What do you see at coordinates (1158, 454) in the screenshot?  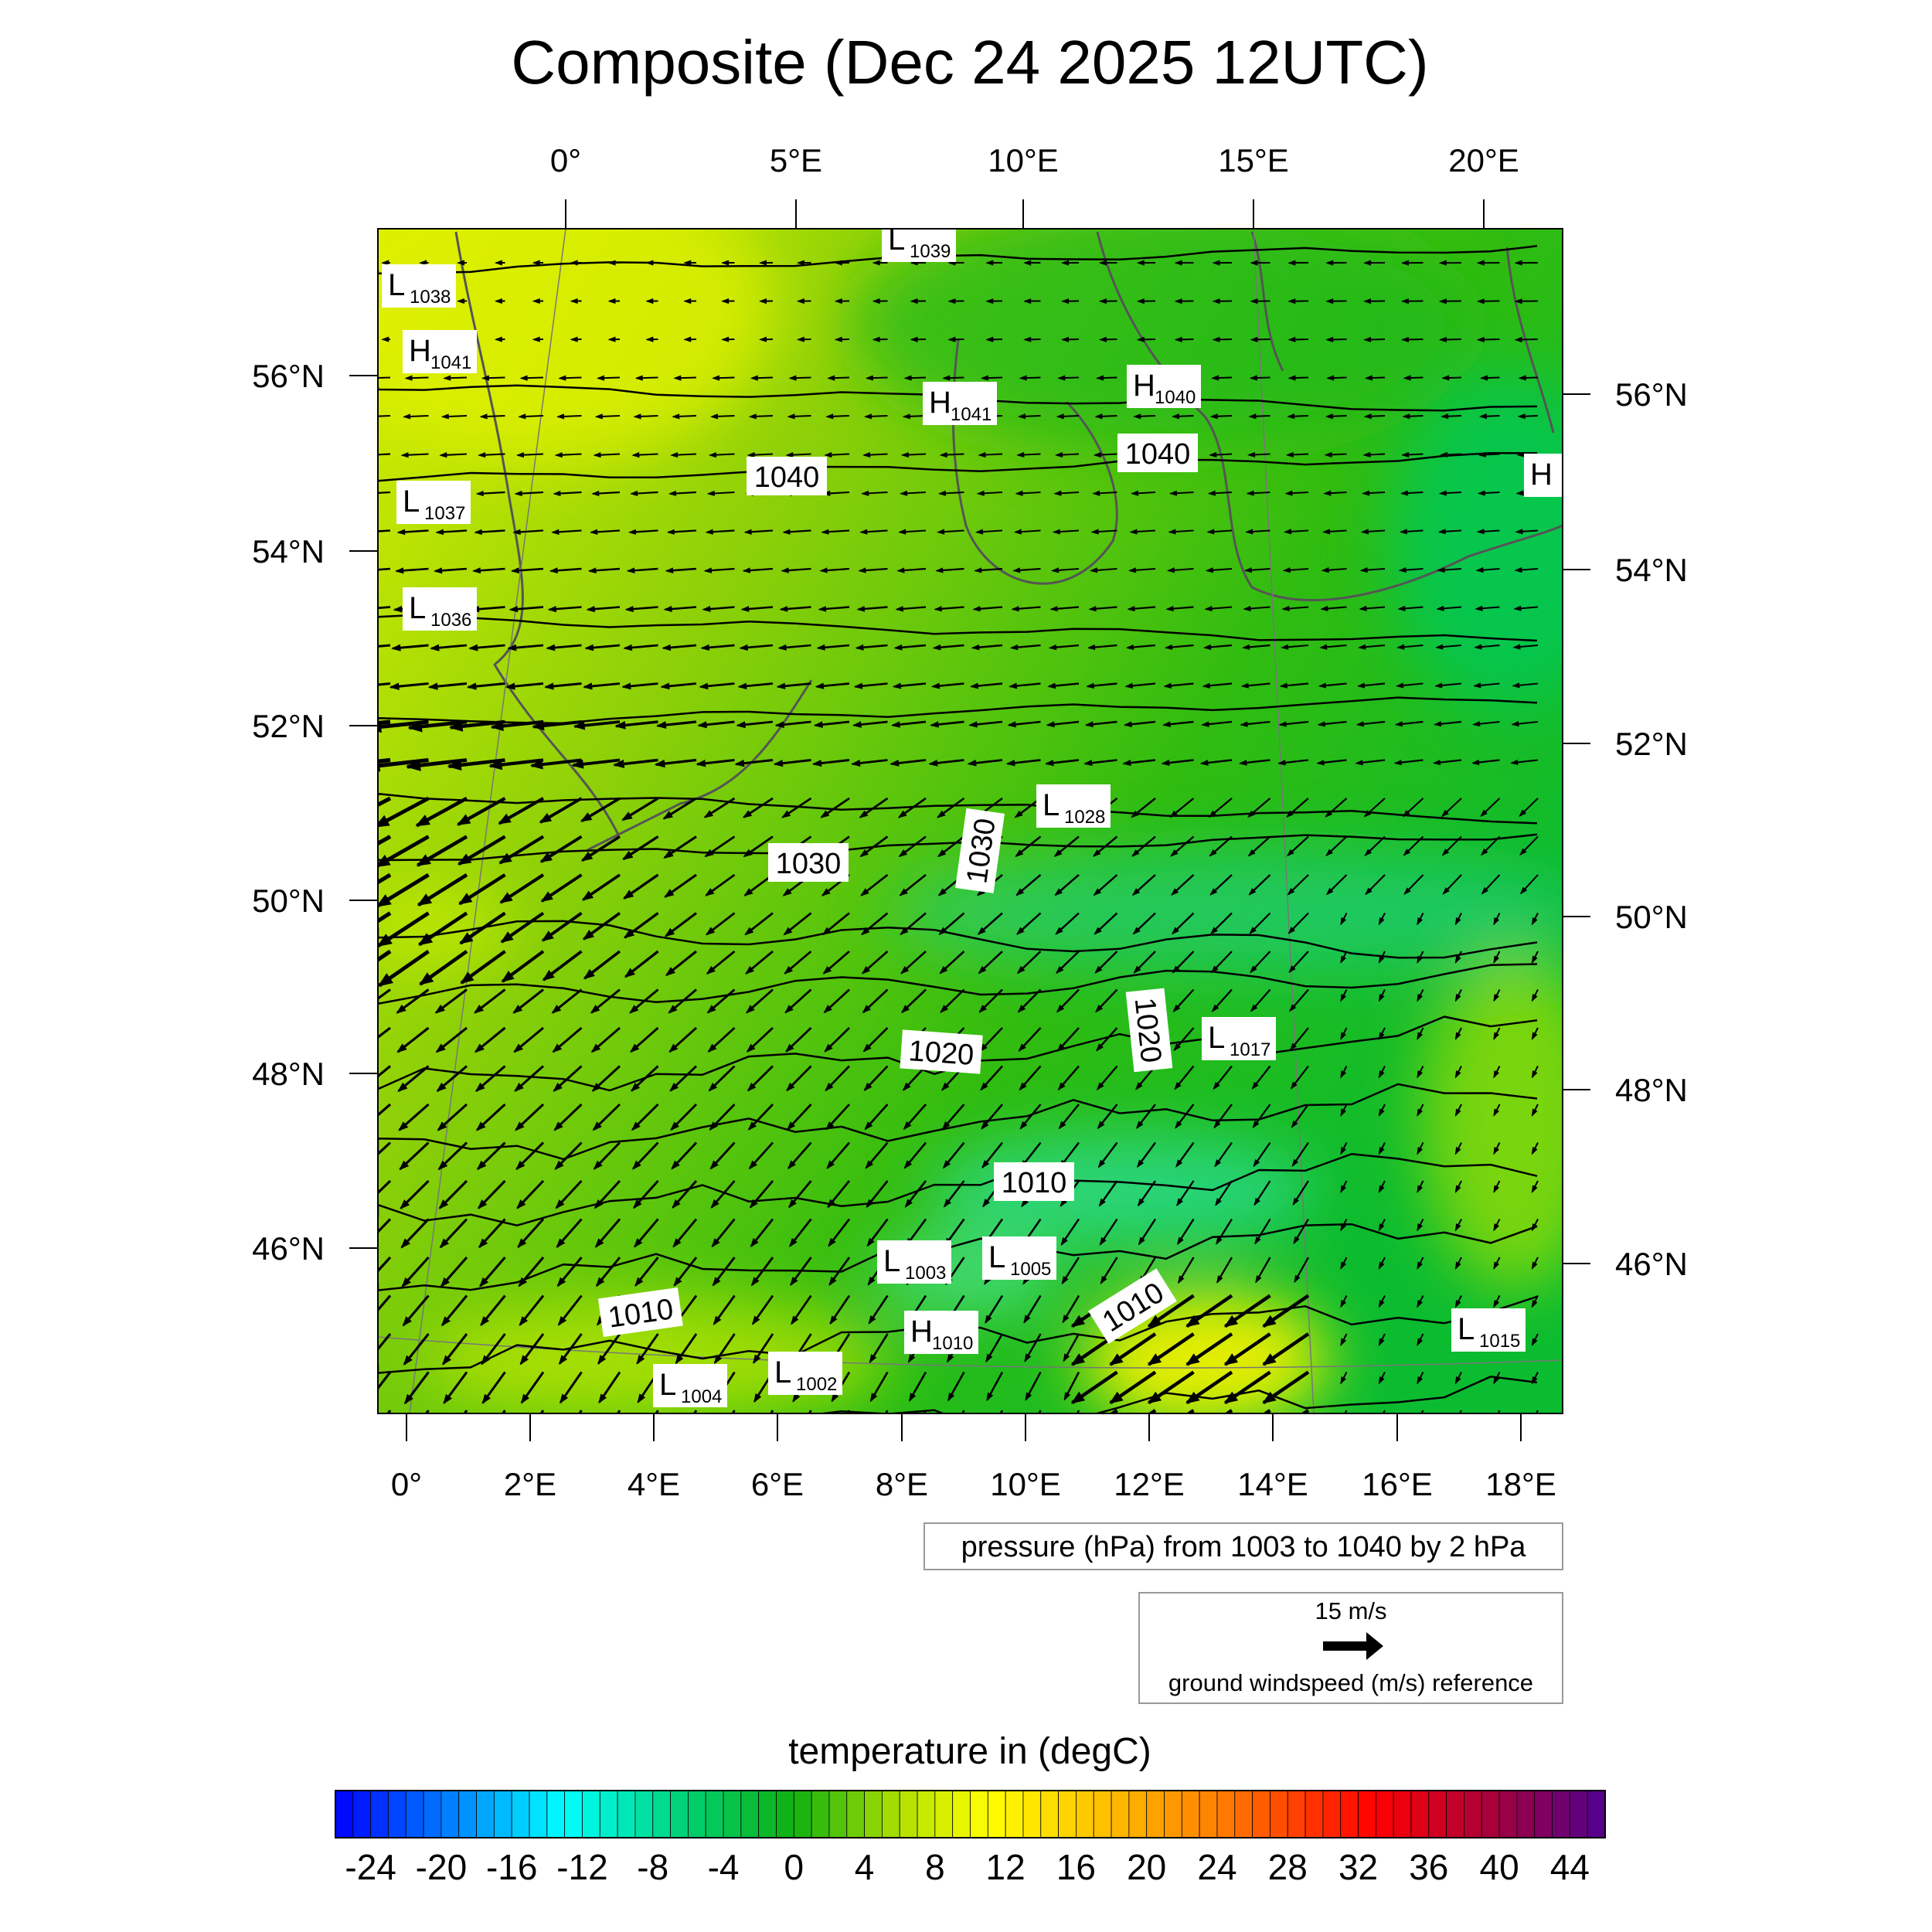 I see `contour-label-text: 1040` at bounding box center [1158, 454].